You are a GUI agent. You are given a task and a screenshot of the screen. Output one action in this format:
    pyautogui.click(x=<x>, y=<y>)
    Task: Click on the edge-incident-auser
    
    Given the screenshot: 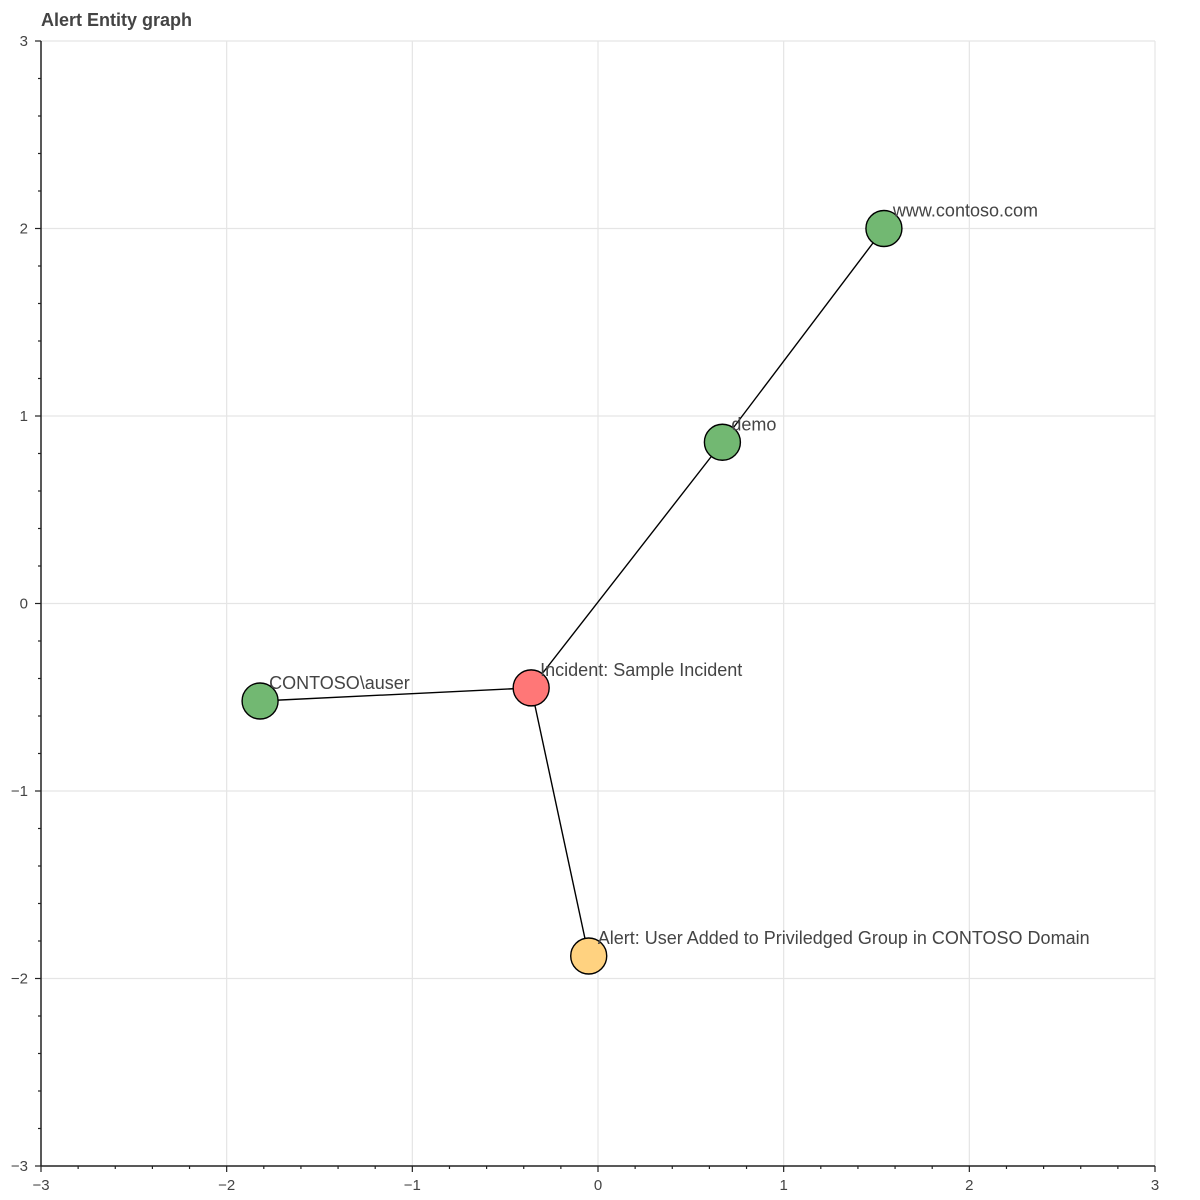 What is the action you would take?
    pyautogui.click(x=396, y=694)
    